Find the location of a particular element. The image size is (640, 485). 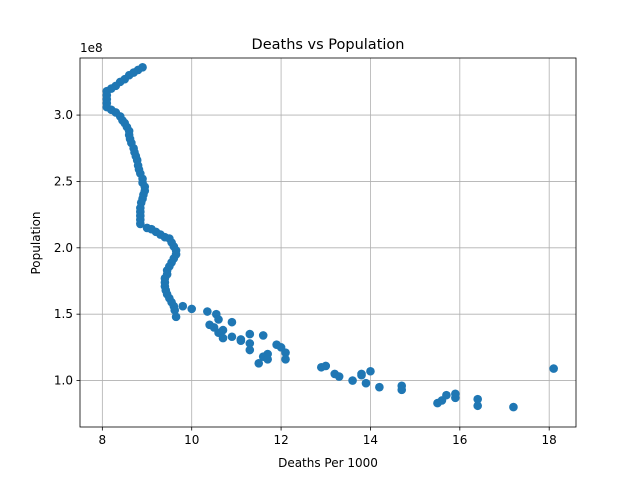

x-tick-label: 14 is located at coordinates (370, 440).